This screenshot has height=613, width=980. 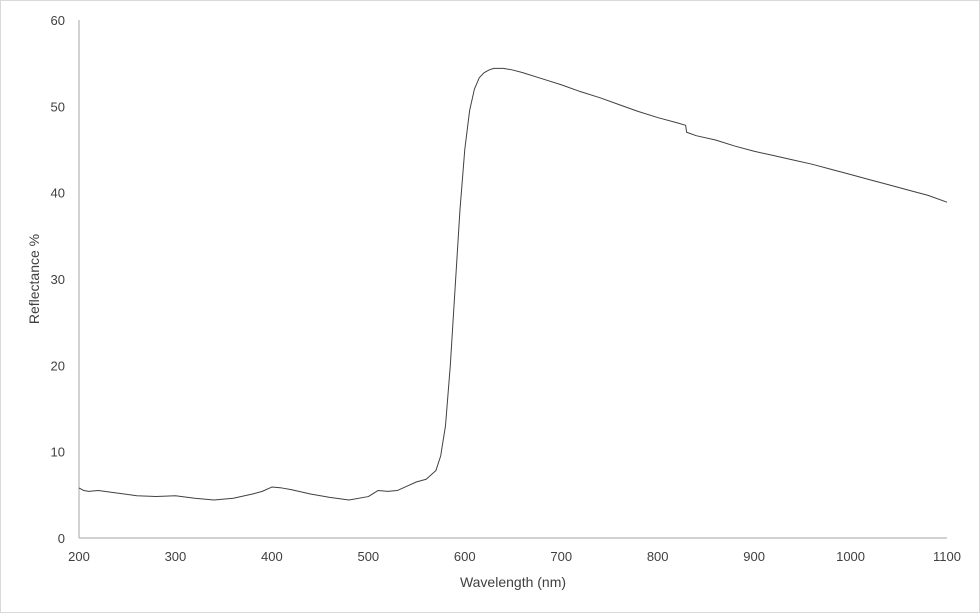 What do you see at coordinates (272, 556) in the screenshot?
I see `x-tick-label: 400` at bounding box center [272, 556].